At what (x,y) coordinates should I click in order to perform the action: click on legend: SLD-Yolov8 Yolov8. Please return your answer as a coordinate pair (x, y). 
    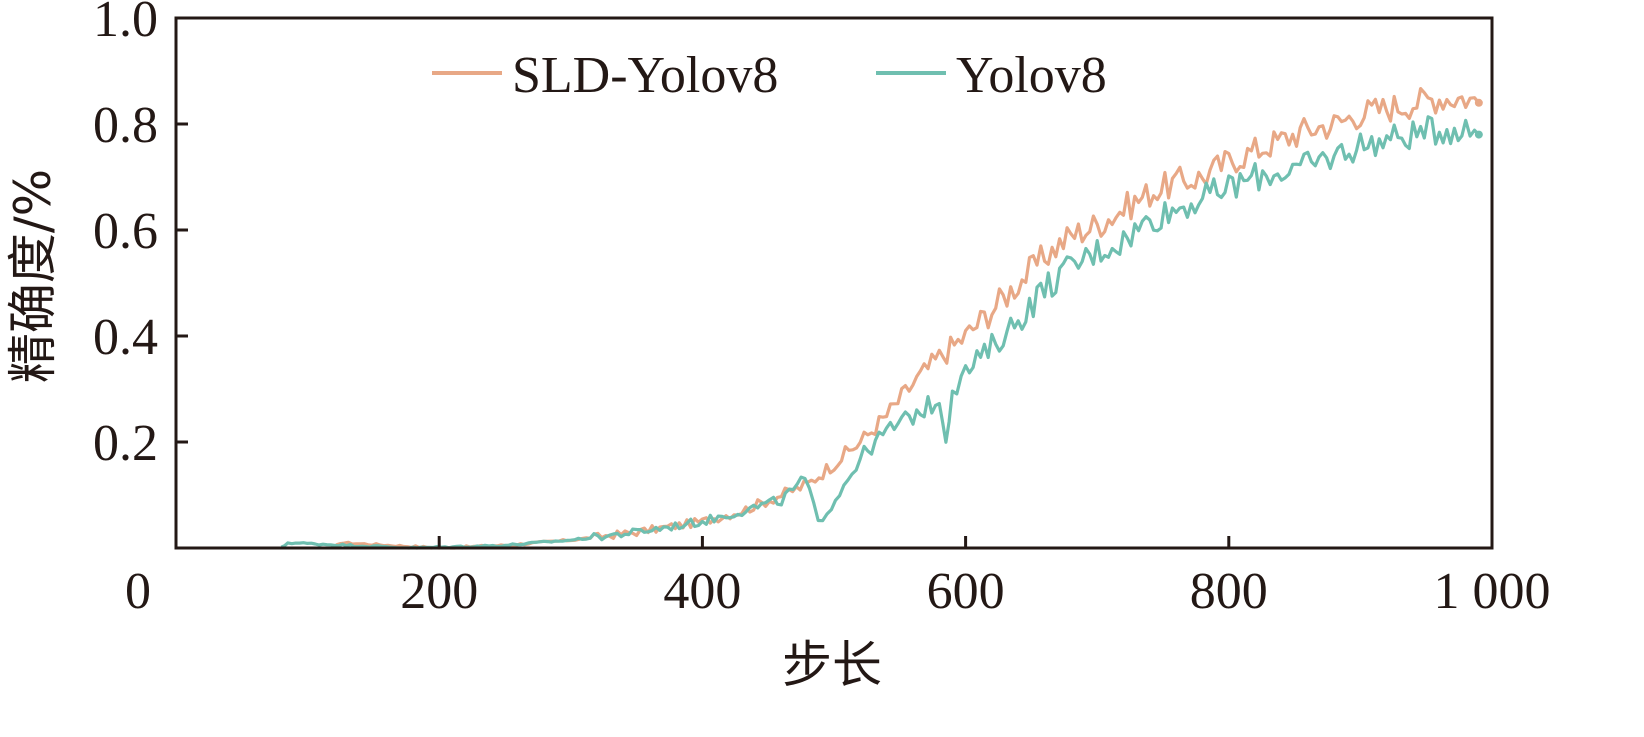
    Looking at the image, I should click on (769, 75).